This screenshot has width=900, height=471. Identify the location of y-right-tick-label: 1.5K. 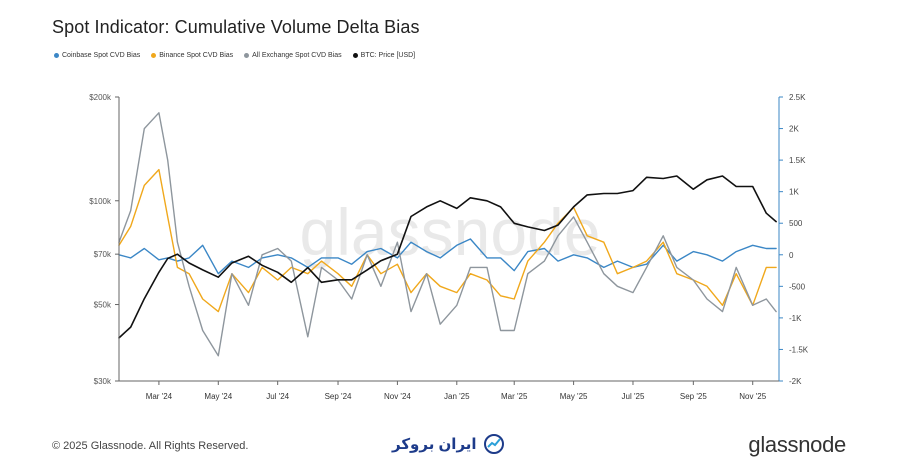
(797, 160).